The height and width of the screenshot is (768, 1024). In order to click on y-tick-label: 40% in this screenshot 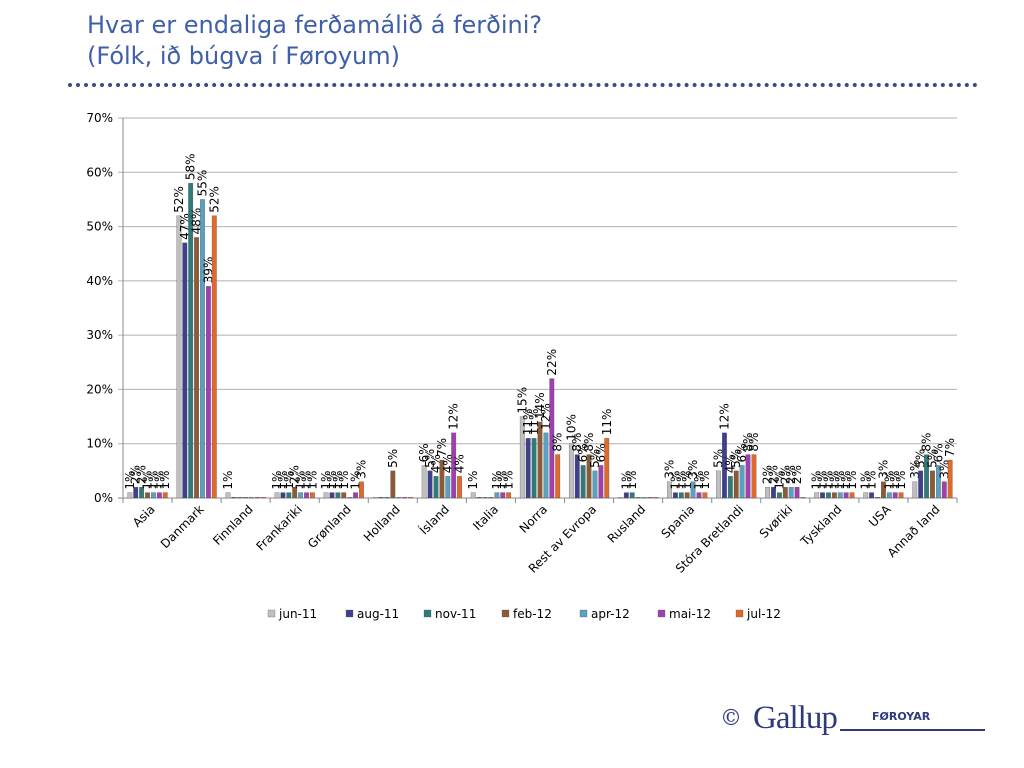, I will do `click(99, 281)`.